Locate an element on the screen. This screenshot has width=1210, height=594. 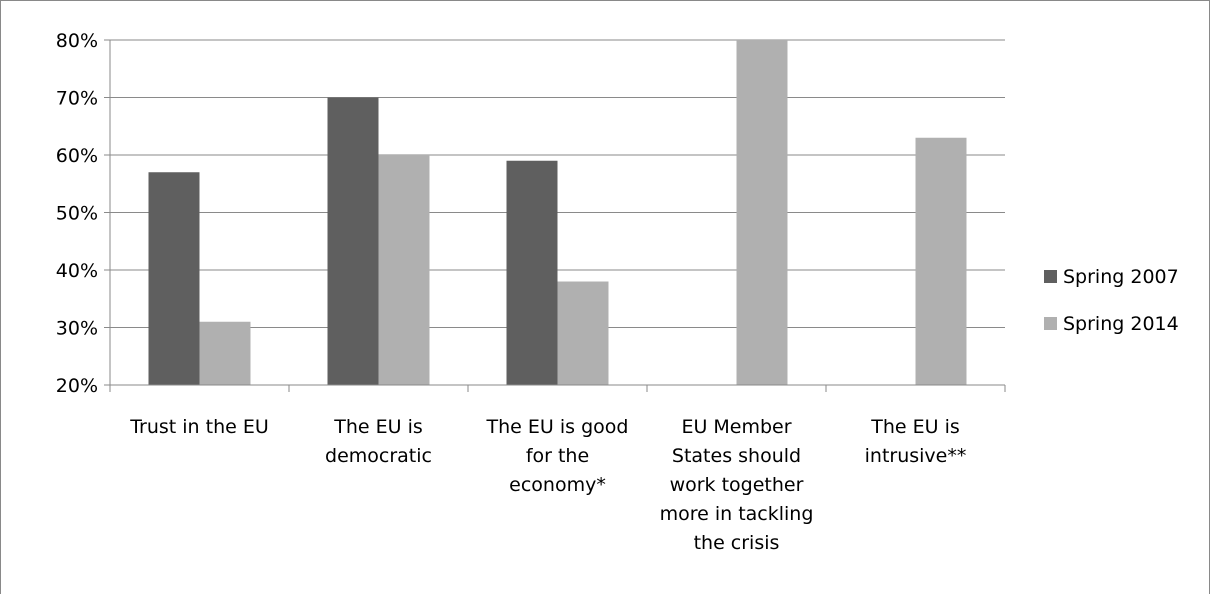
legend-entry: Spring 2014 is located at coordinates (1111, 324).